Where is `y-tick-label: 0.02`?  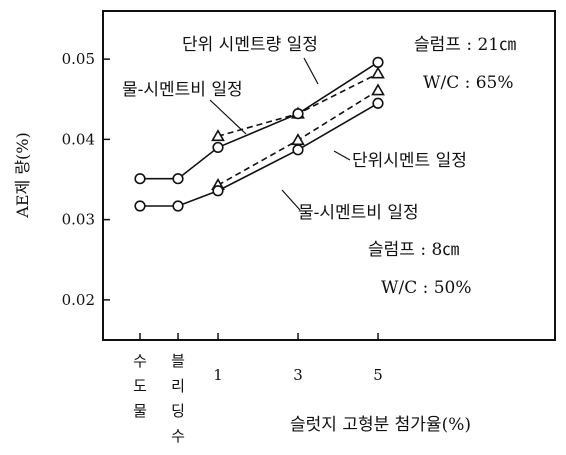 y-tick-label: 0.02 is located at coordinates (78, 300).